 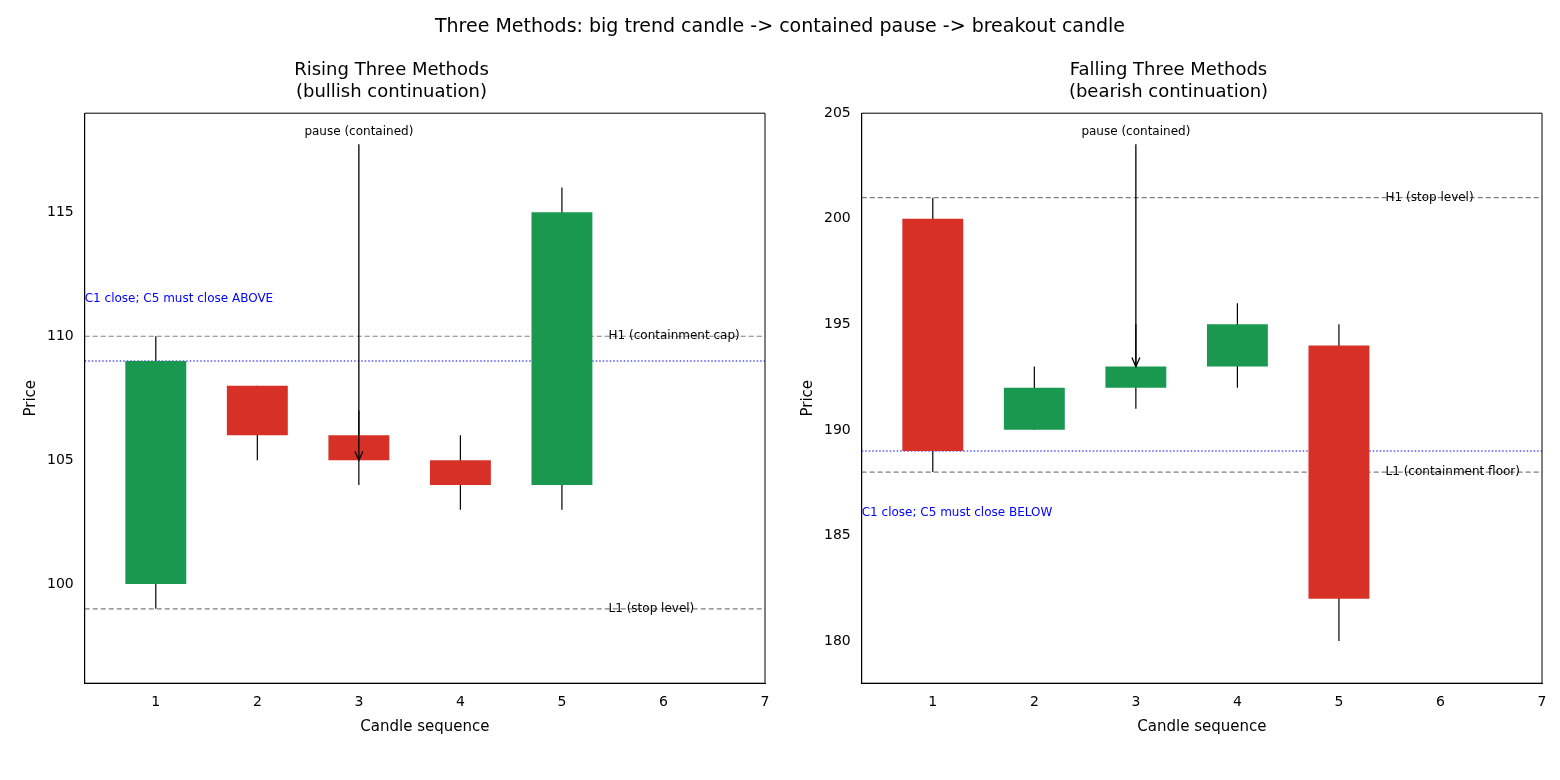 I want to click on ref-line-label: L1 (containment floor), so click(x=1452, y=471).